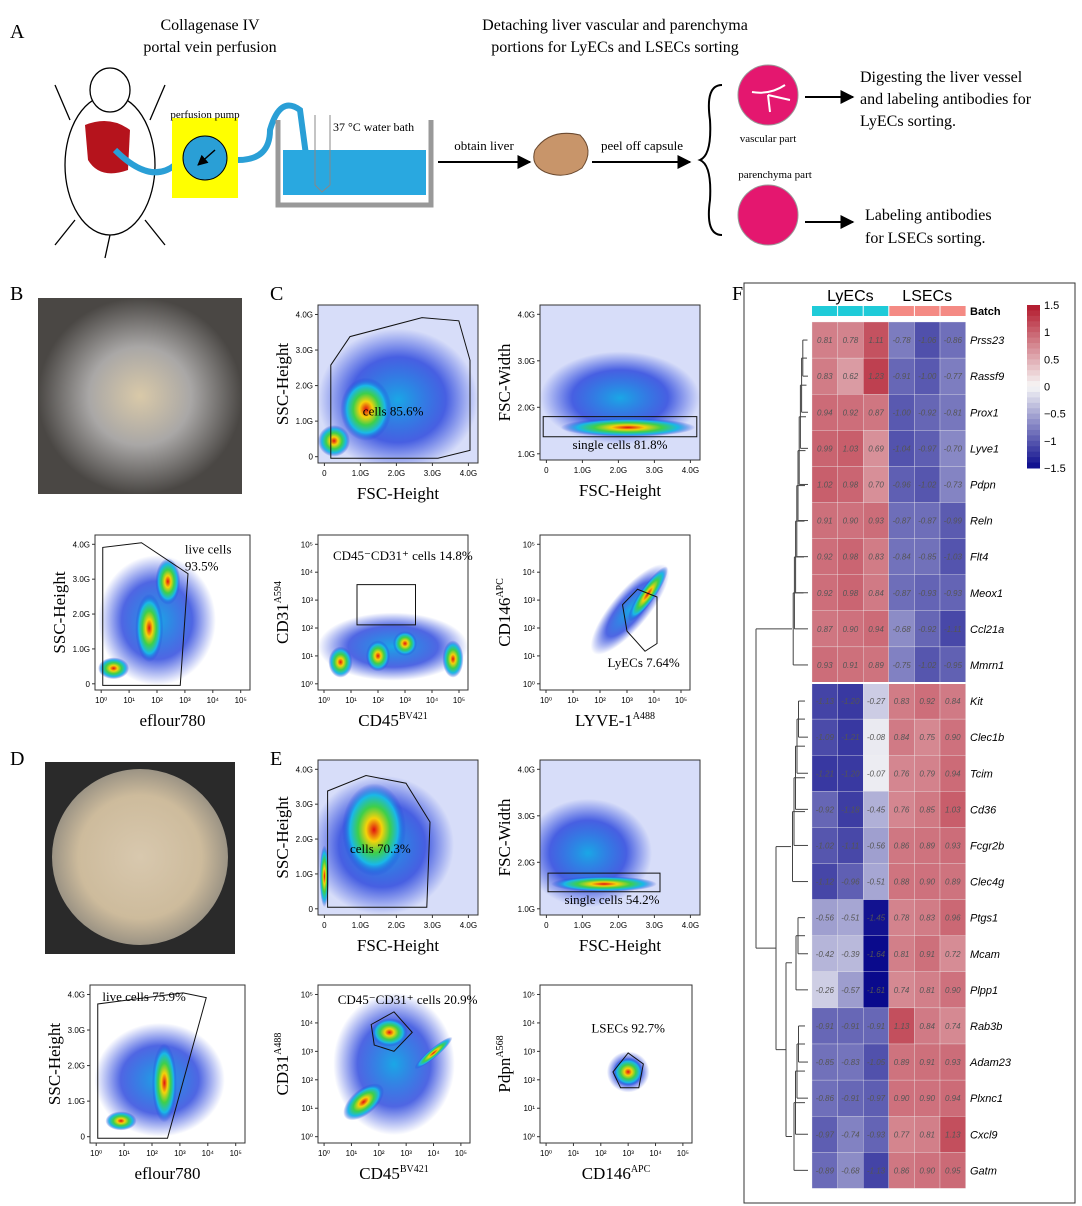 The height and width of the screenshot is (1206, 1082). I want to click on y-tick-label: 10³, so click(307, 600).